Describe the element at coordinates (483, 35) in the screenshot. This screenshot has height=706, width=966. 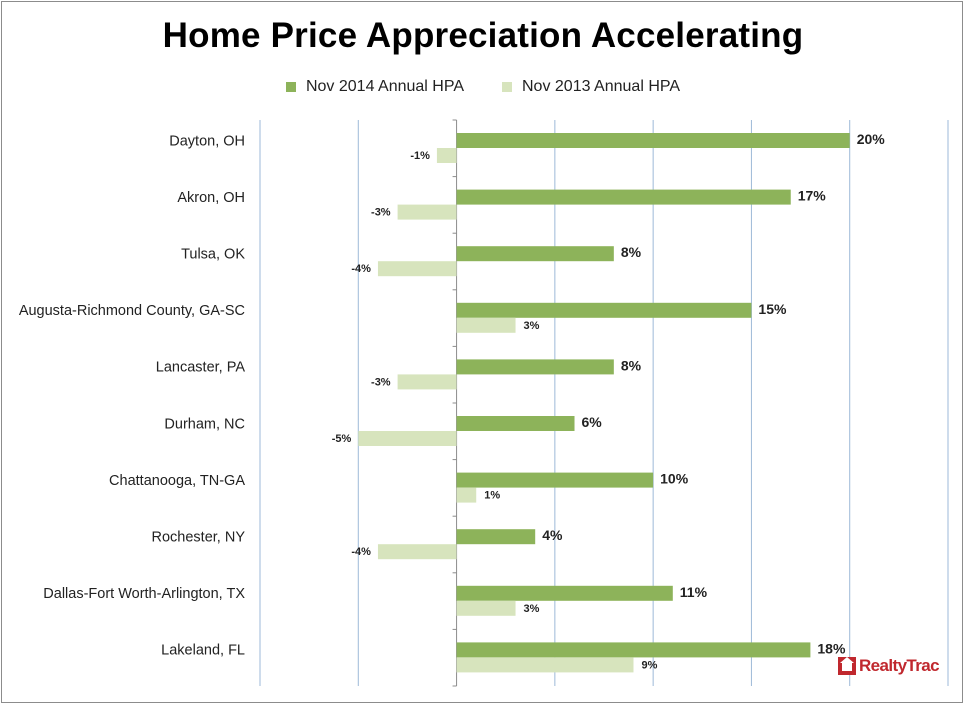
I see `chart-title: Home Price Appreciation Accelerating` at that location.